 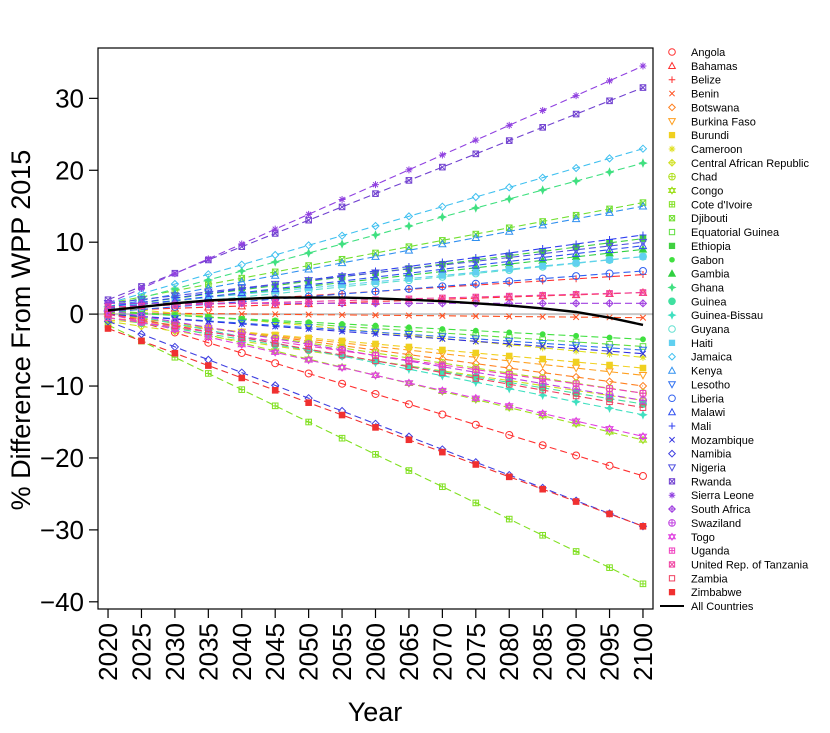 I want to click on legend-label: Ethiopia, so click(x=711, y=247).